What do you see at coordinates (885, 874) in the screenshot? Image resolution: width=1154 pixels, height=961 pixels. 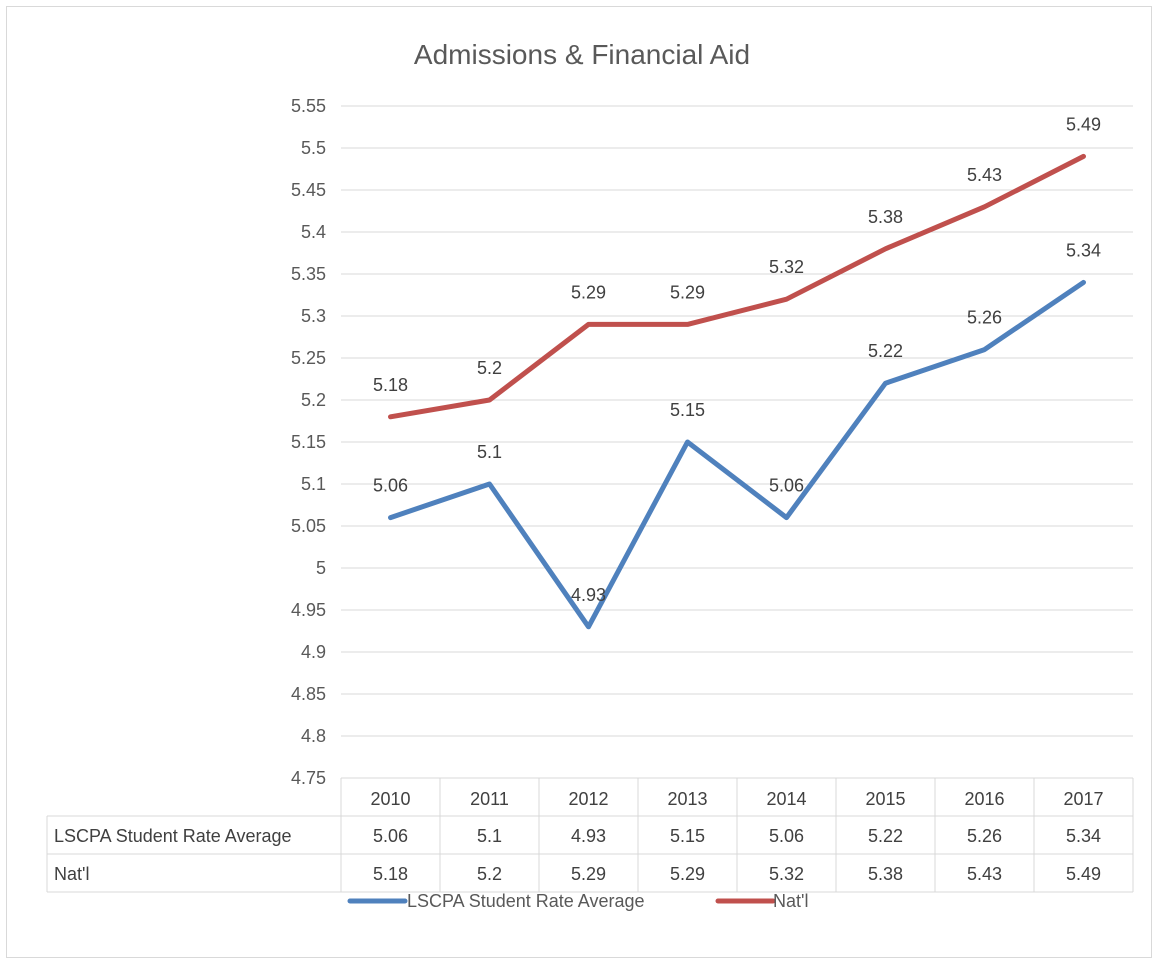 I see `table-cell: 5.38` at bounding box center [885, 874].